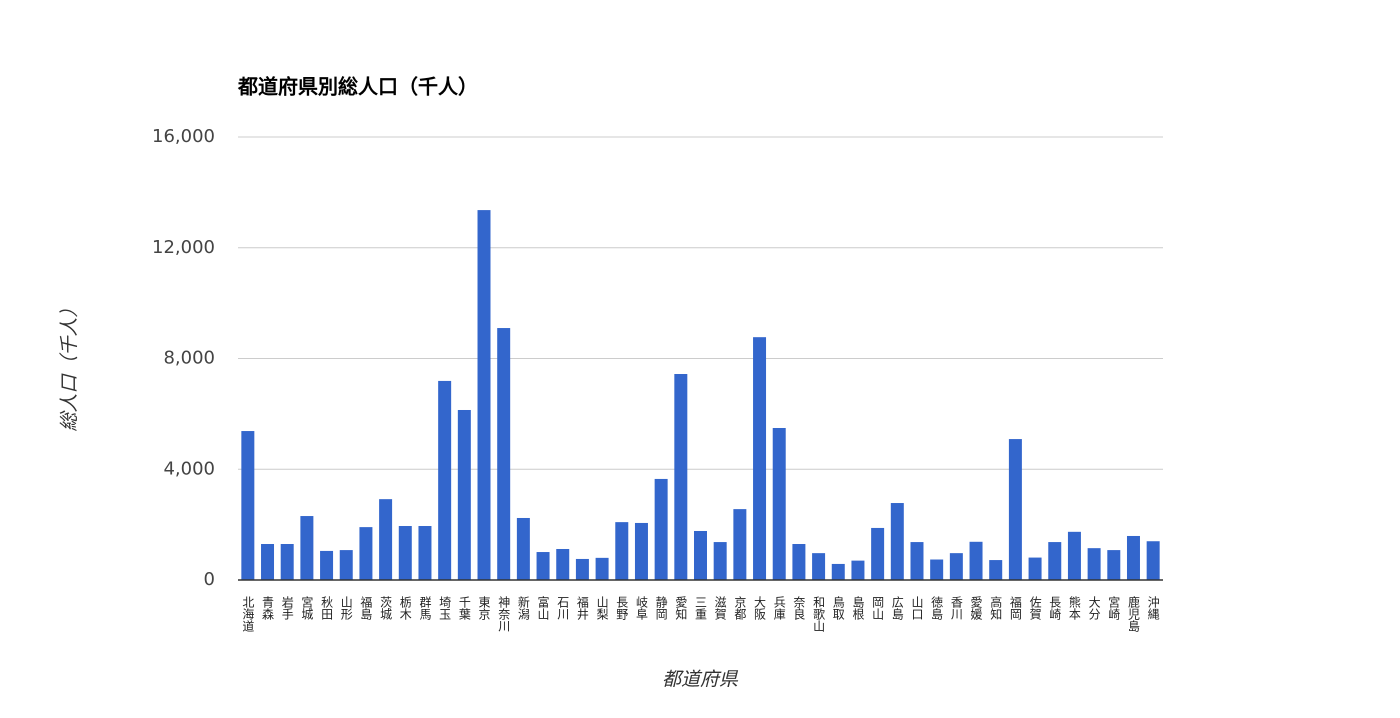 This screenshot has width=1400, height=718. What do you see at coordinates (701, 608) in the screenshot?
I see `x-tick-label: 三重` at bounding box center [701, 608].